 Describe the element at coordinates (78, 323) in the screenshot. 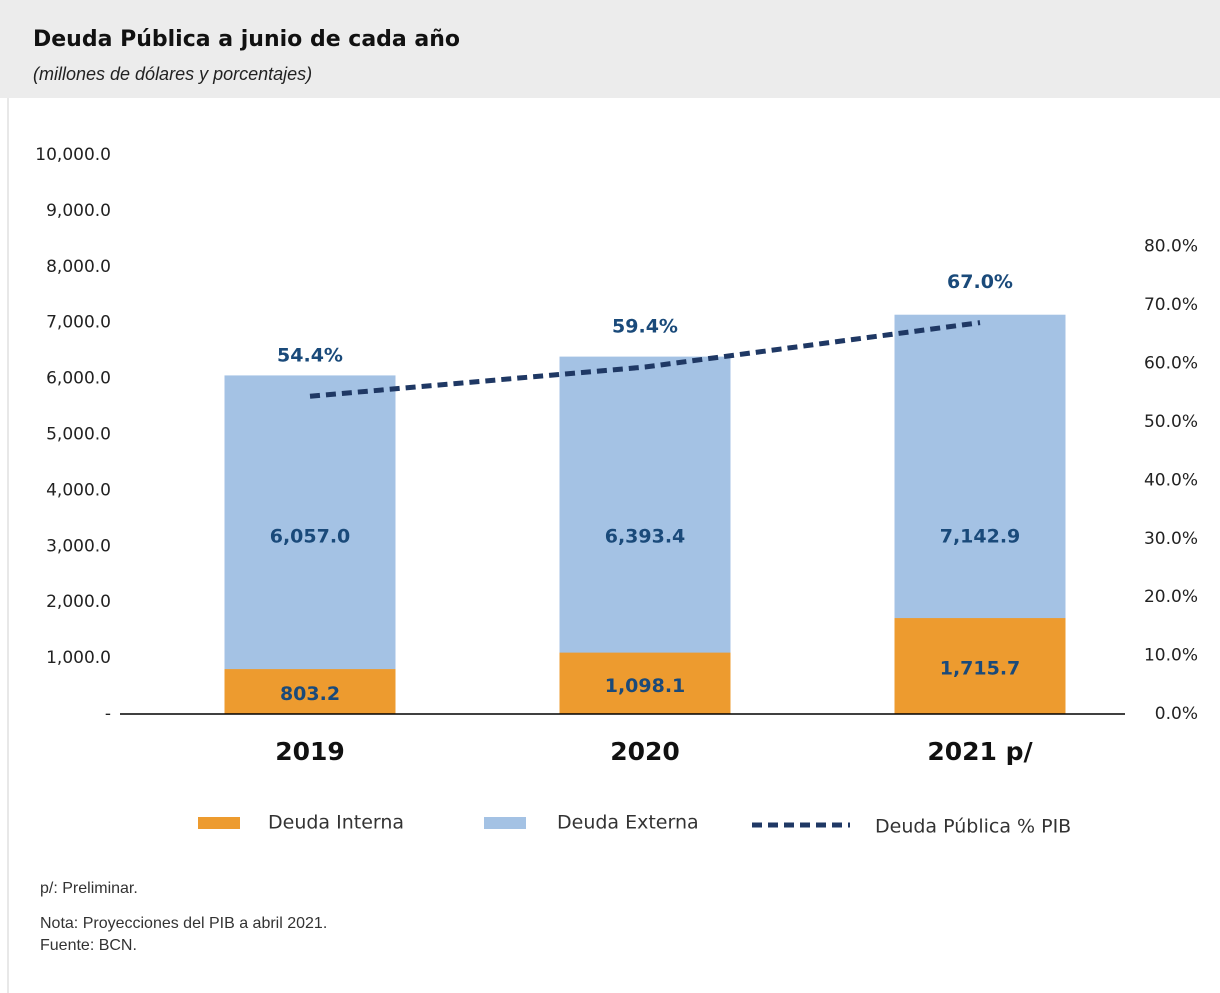

I see `y-tick-label: 7,000.0` at that location.